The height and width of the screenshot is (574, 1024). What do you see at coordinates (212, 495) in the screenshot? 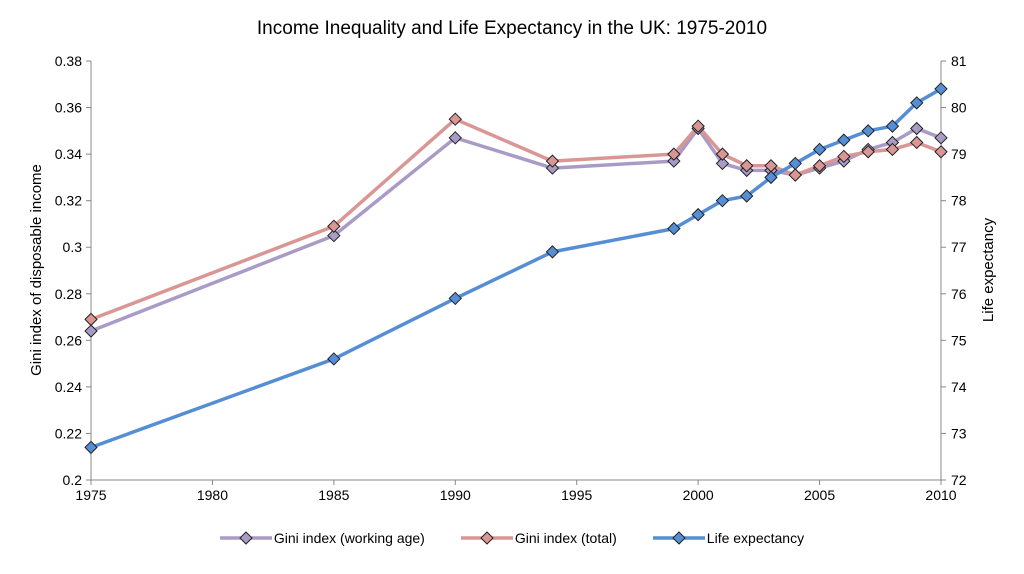
I see `x-tick-label: 1980` at bounding box center [212, 495].